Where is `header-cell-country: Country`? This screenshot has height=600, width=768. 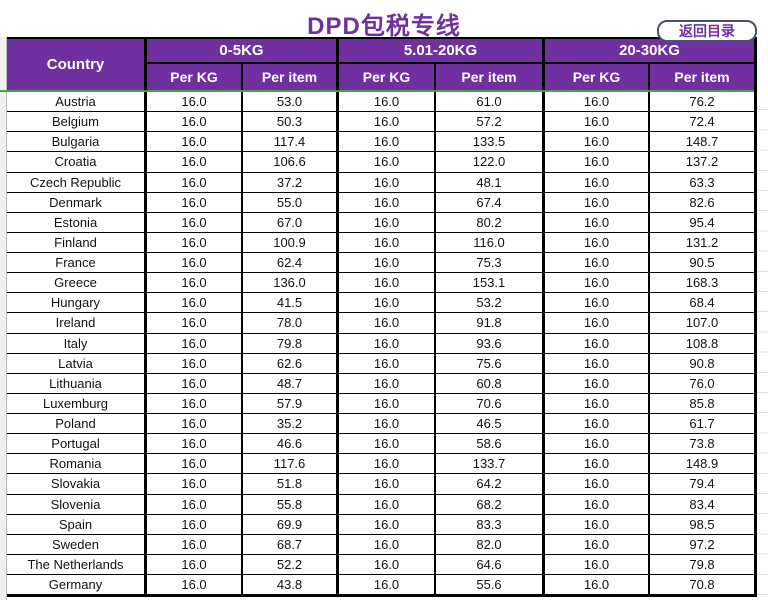
header-cell-country: Country is located at coordinates (77, 64).